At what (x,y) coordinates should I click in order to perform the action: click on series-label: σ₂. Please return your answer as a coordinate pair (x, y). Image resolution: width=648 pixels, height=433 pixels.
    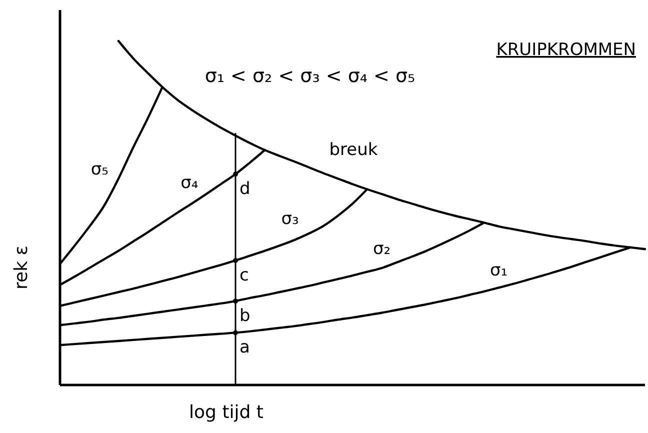
    Looking at the image, I should click on (381, 249).